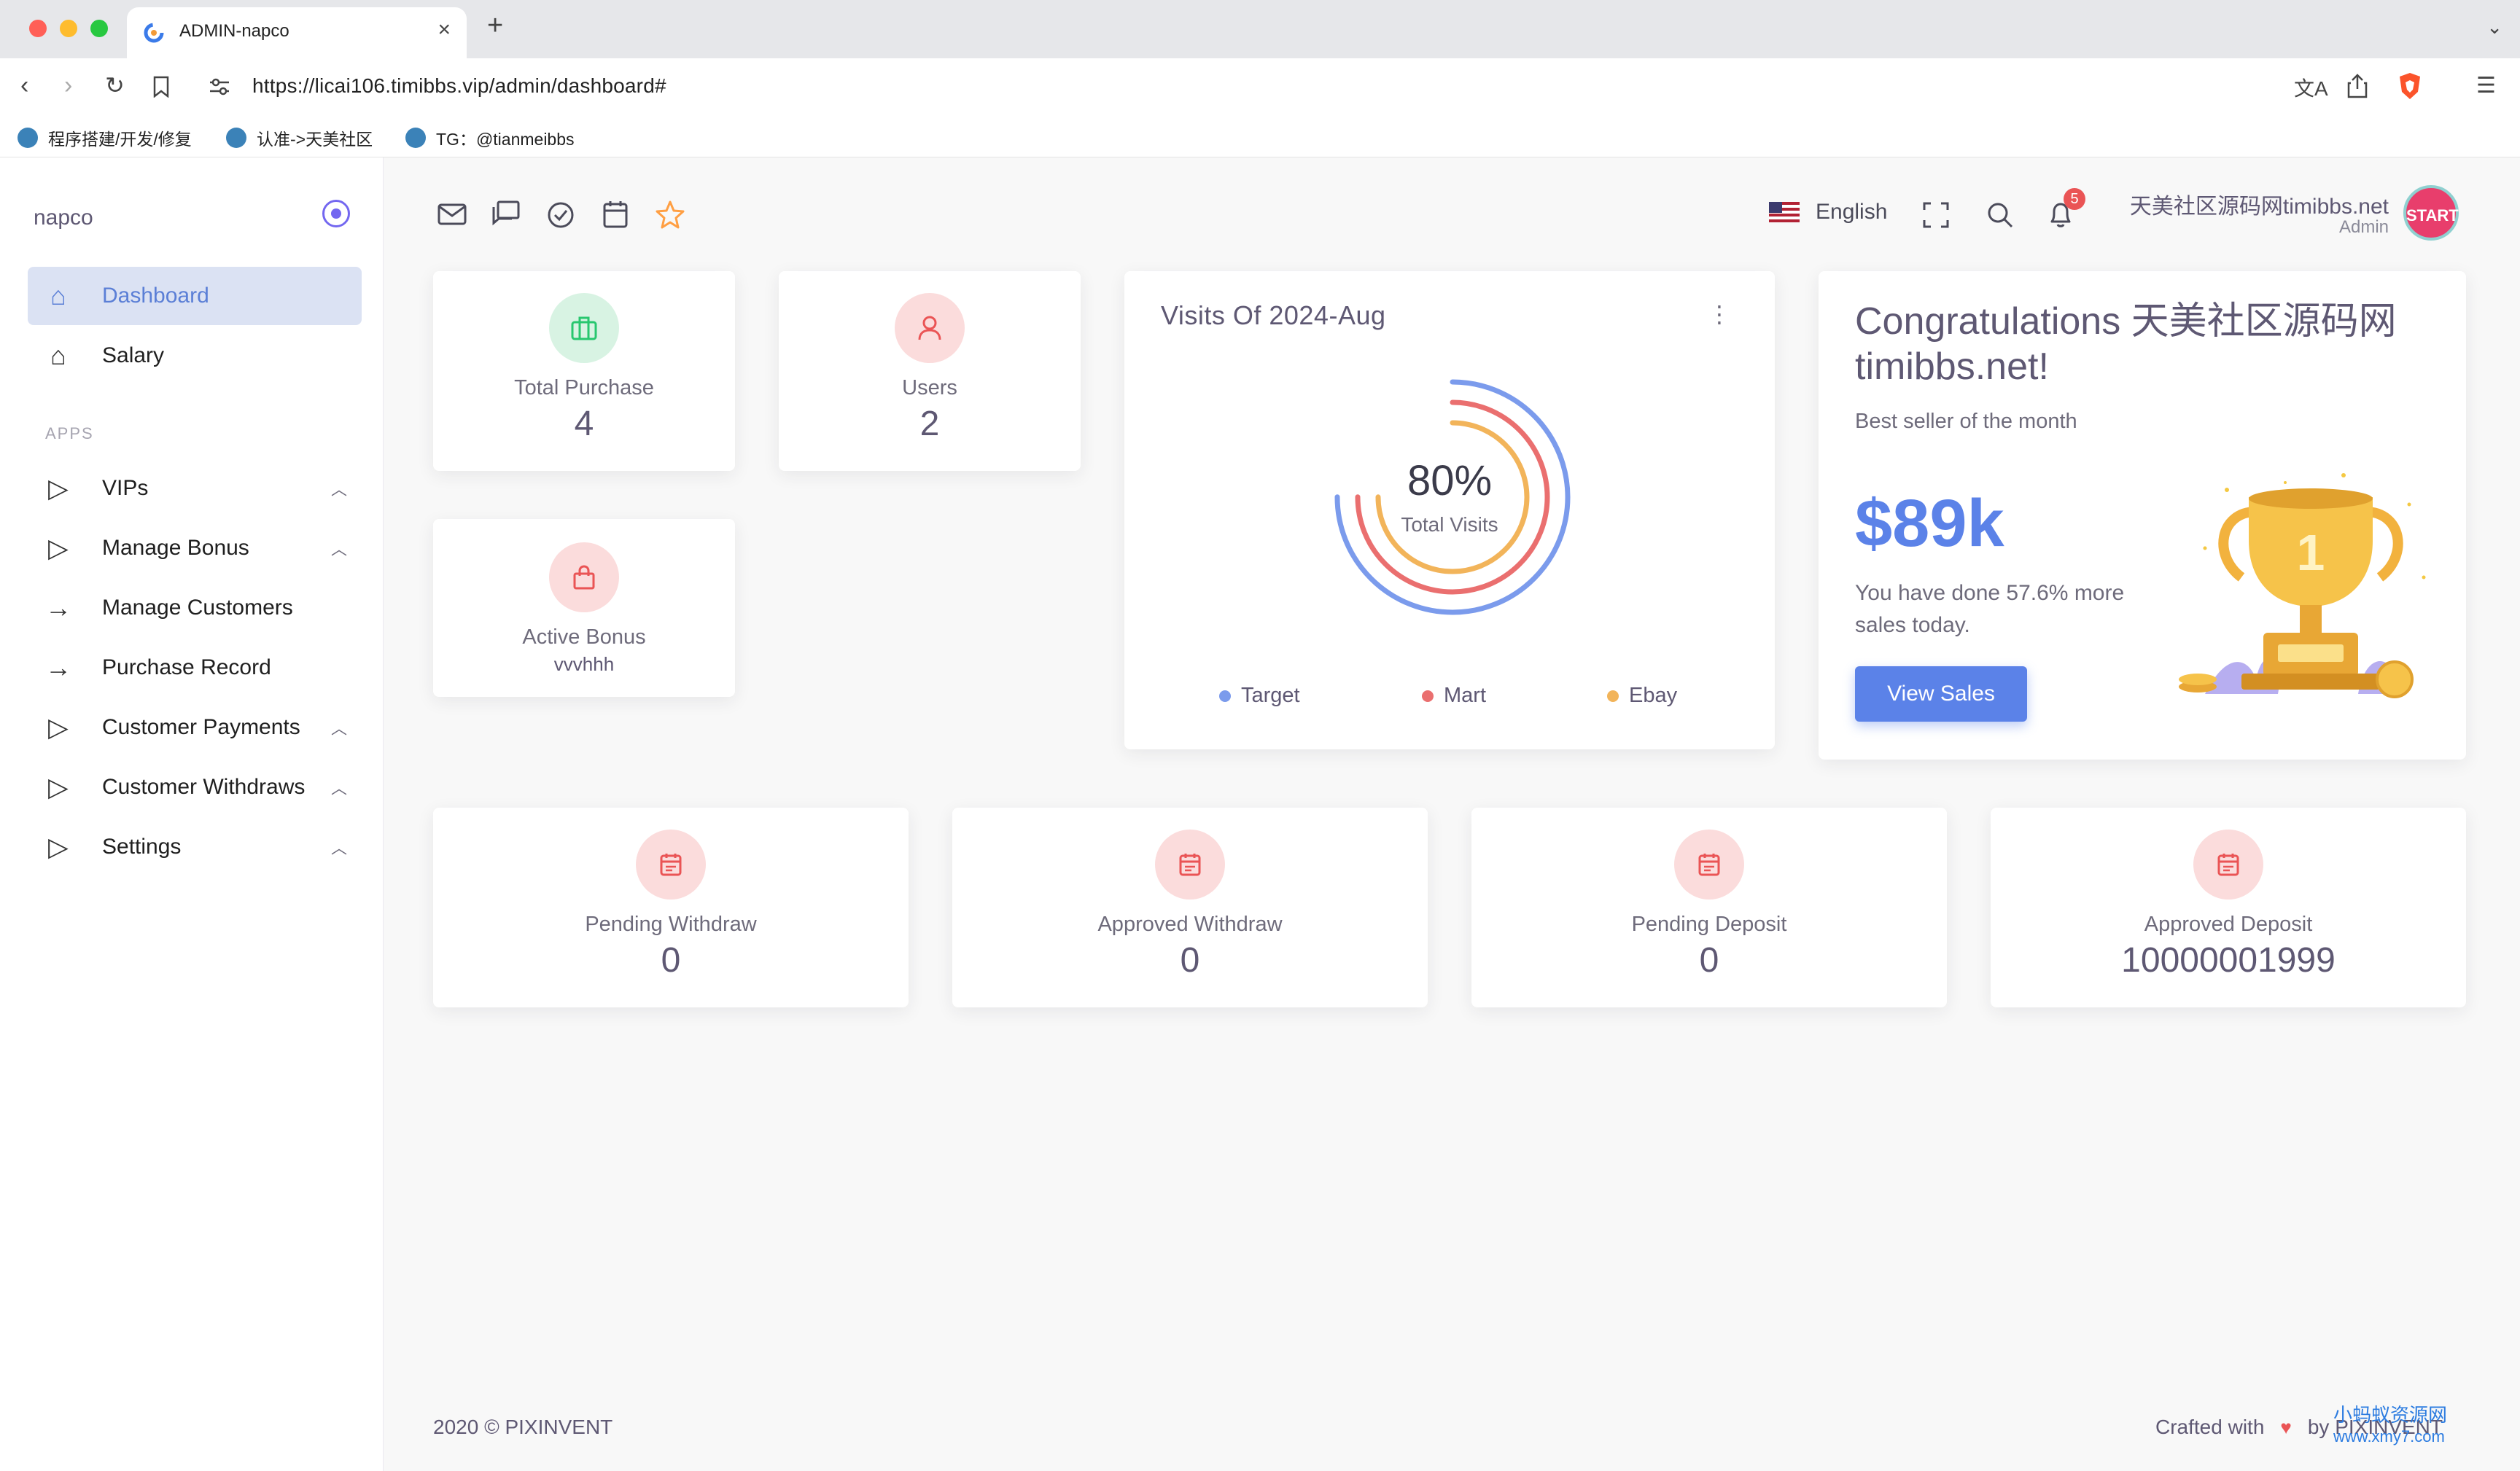 This screenshot has height=1471, width=2520. What do you see at coordinates (154, 33) in the screenshot?
I see `site-favicon-icon` at bounding box center [154, 33].